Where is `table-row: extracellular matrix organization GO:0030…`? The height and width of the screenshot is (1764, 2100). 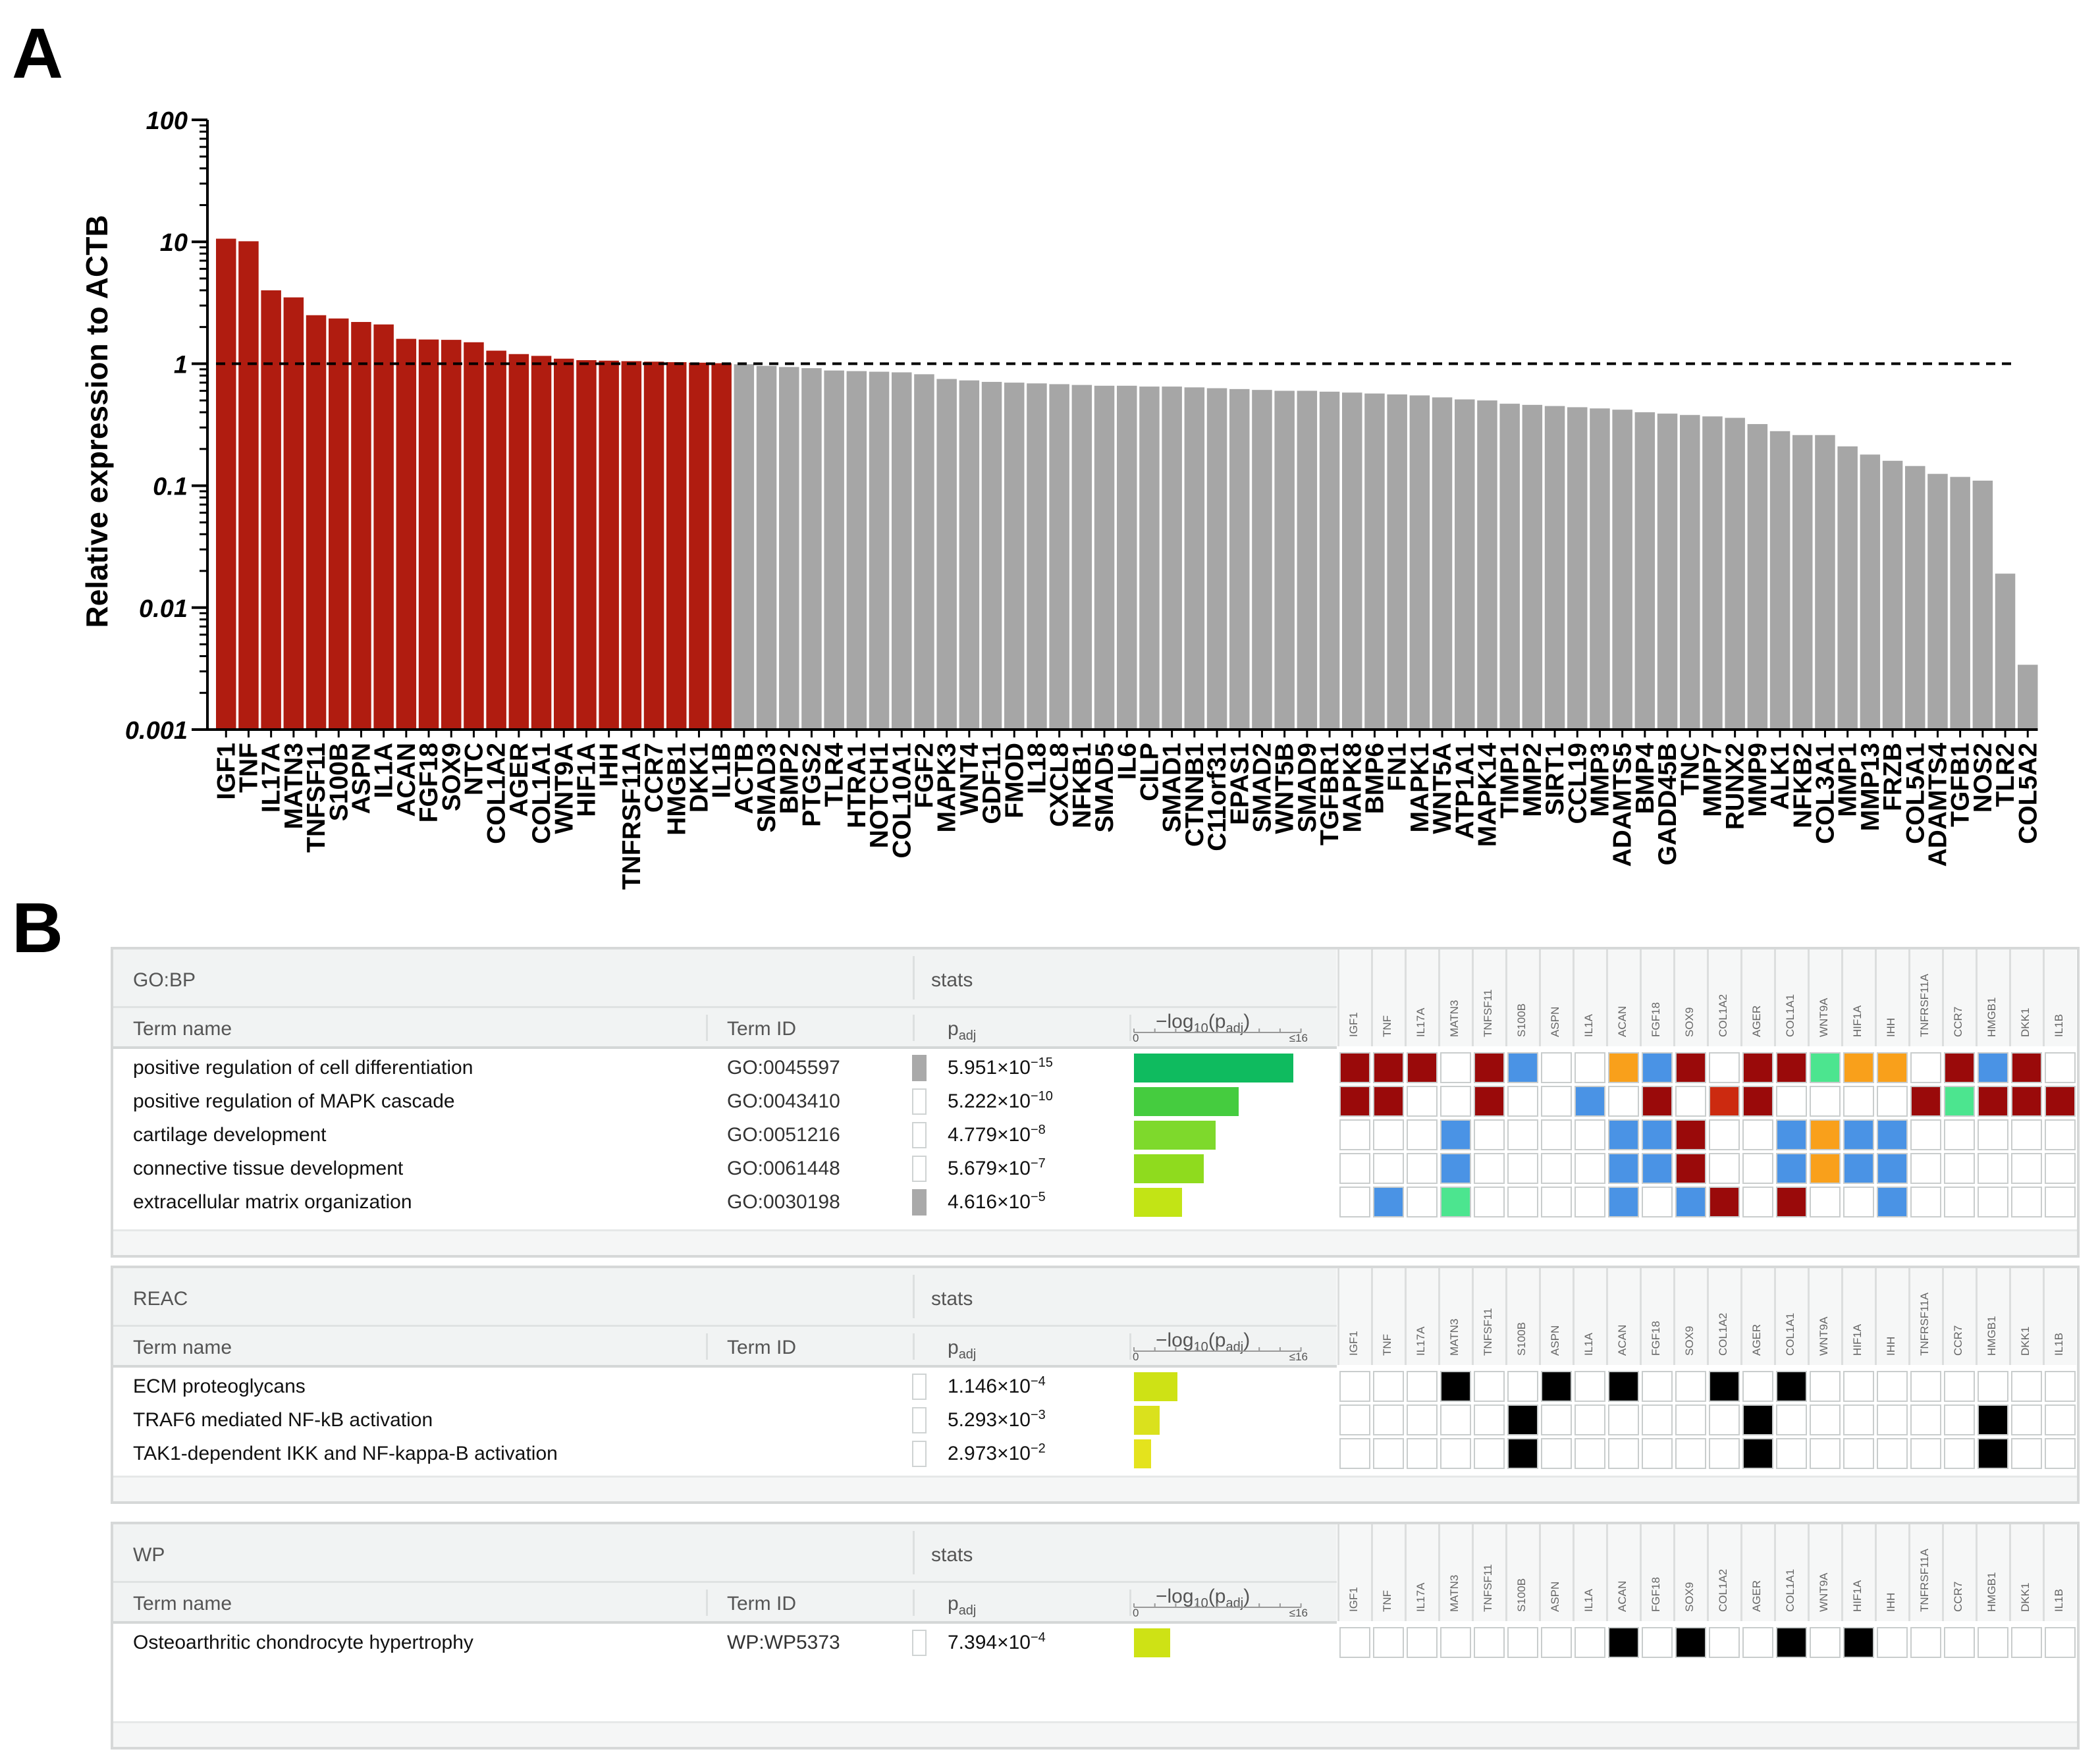 table-row: extracellular matrix organization GO:0030… is located at coordinates (725, 1202).